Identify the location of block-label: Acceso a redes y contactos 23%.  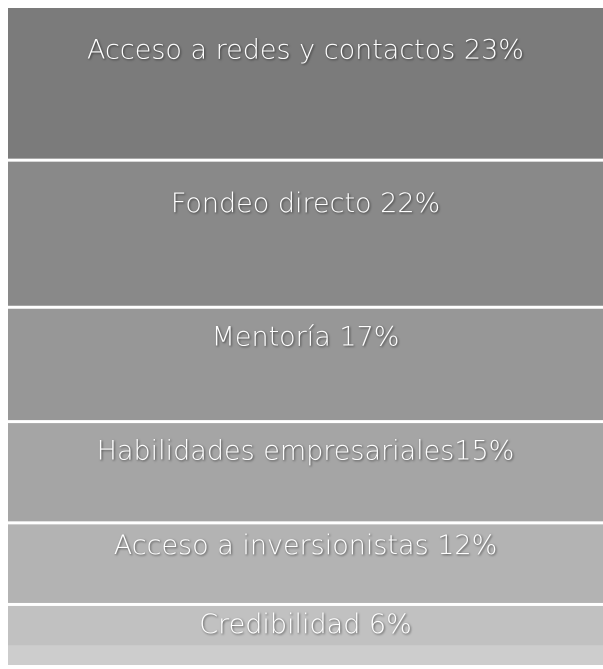
(305, 50).